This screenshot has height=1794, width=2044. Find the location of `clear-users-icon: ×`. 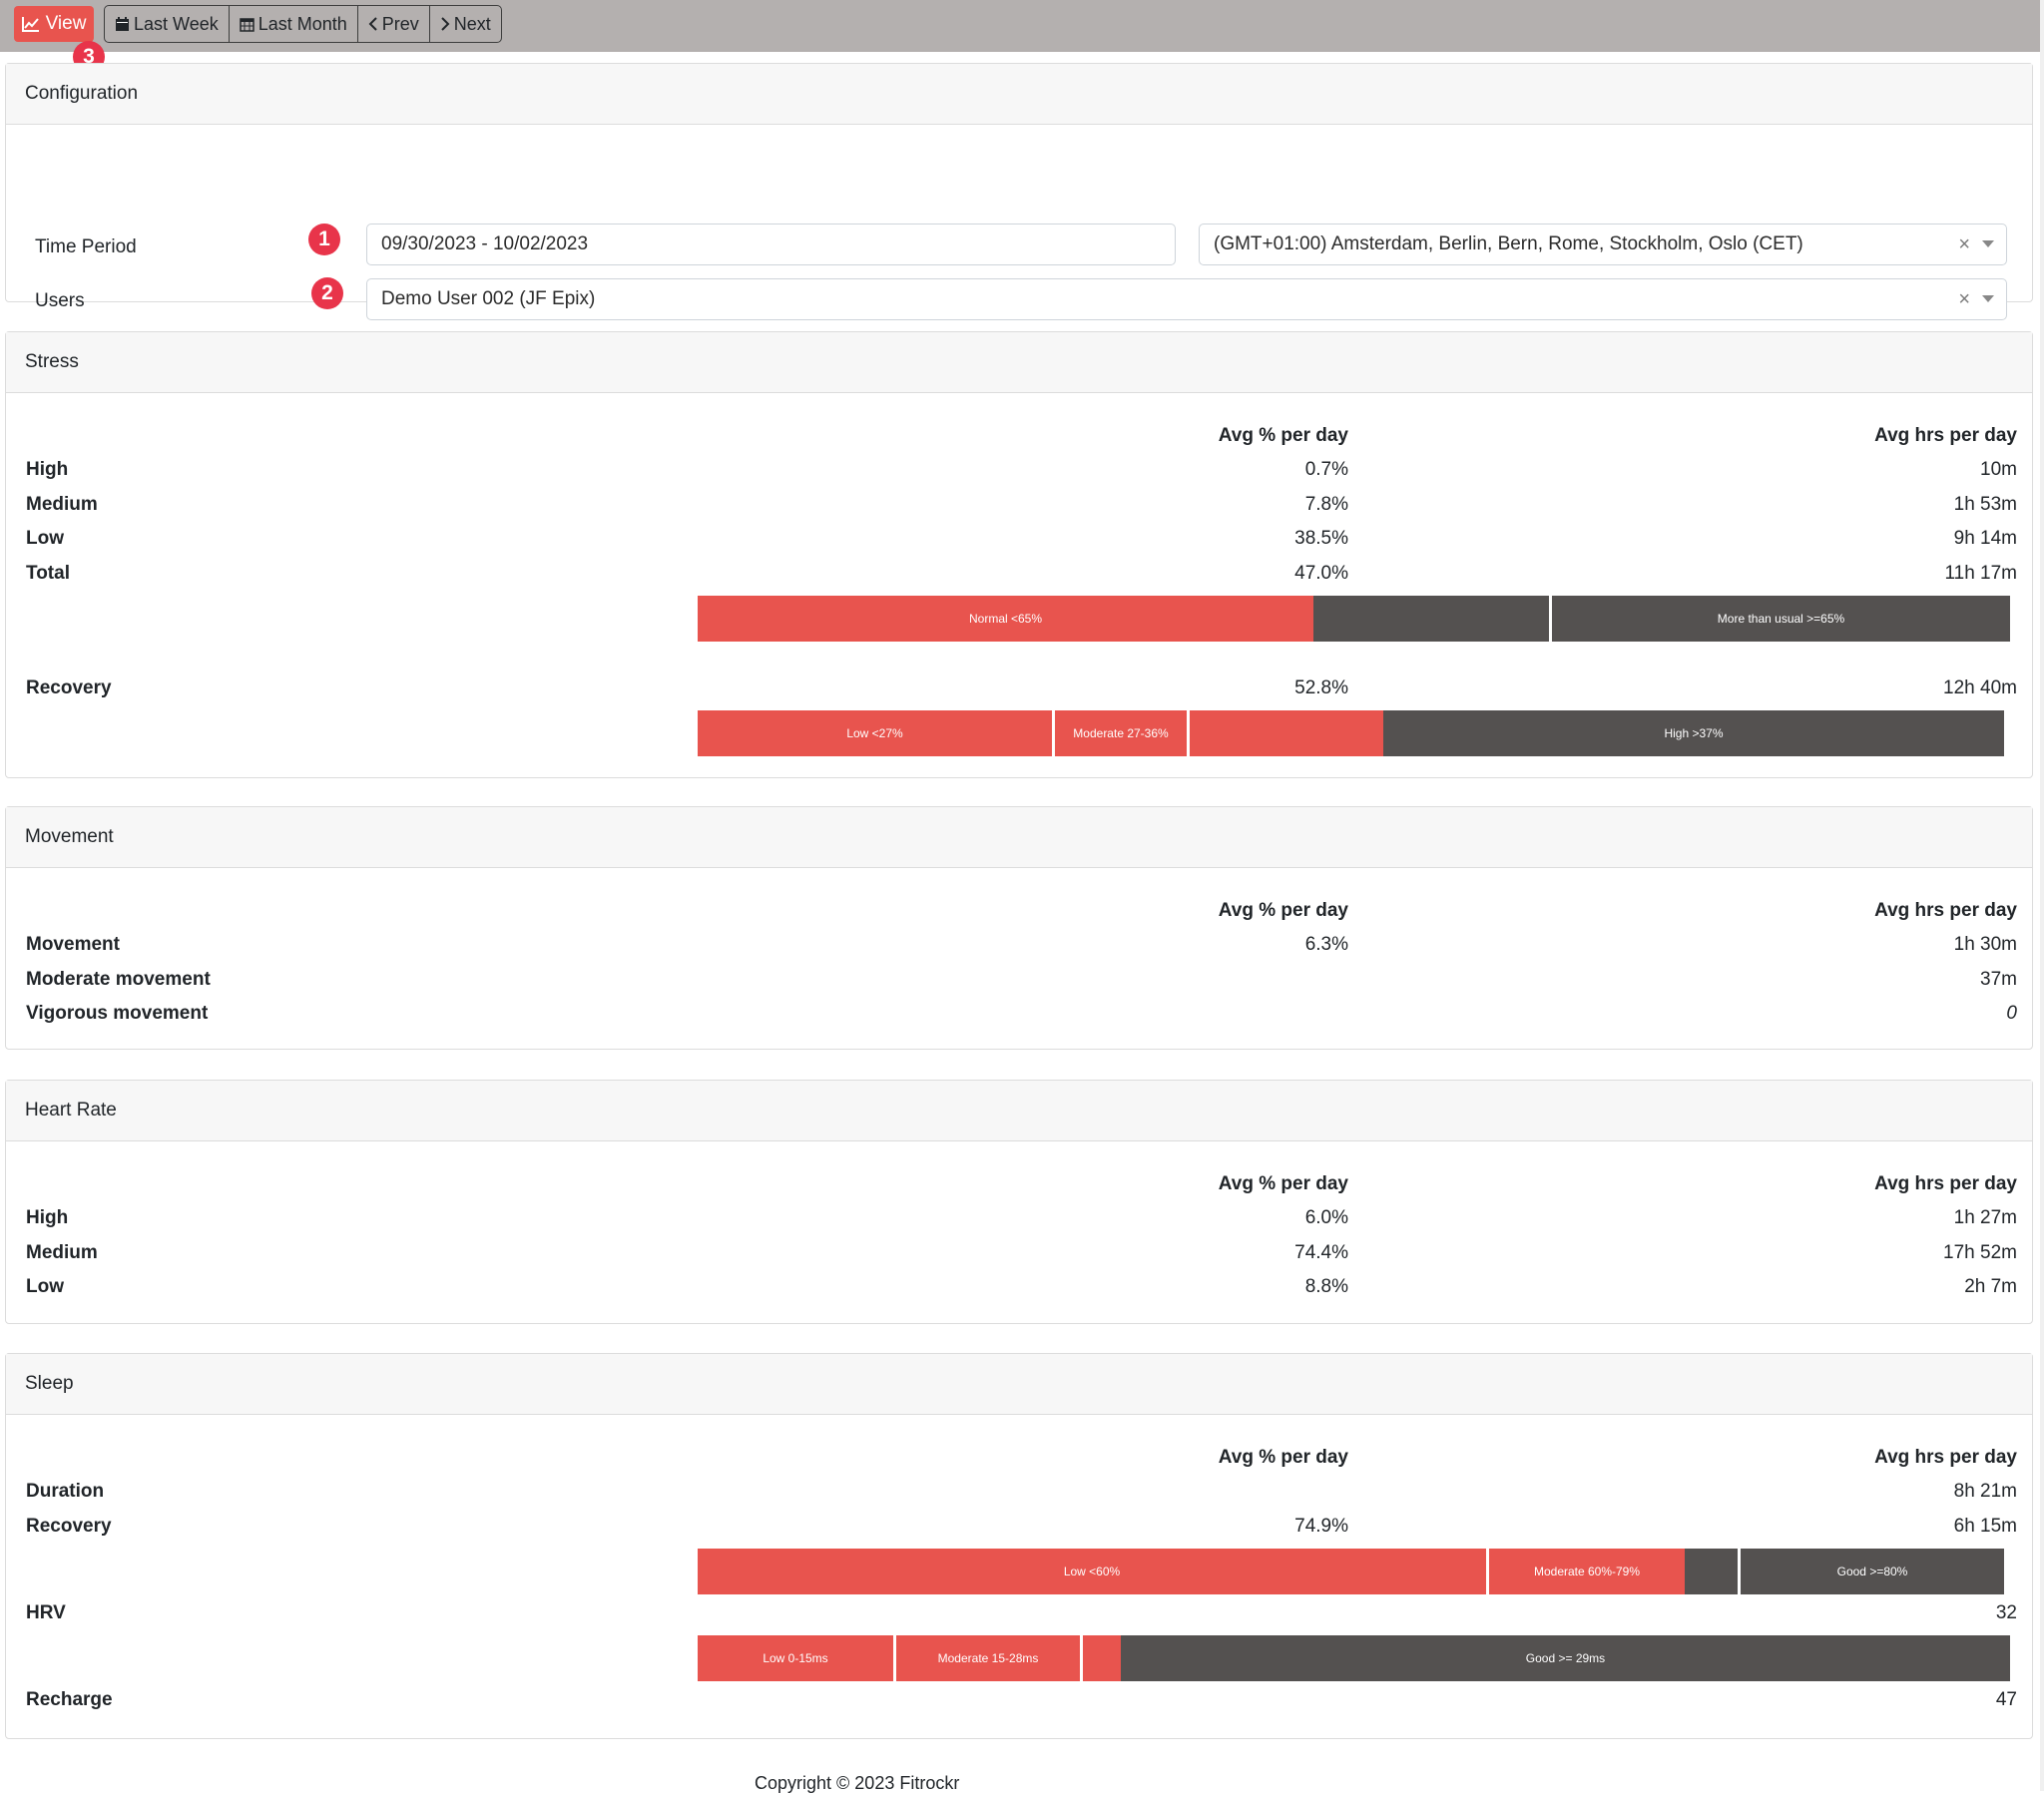

clear-users-icon: × is located at coordinates (1964, 298).